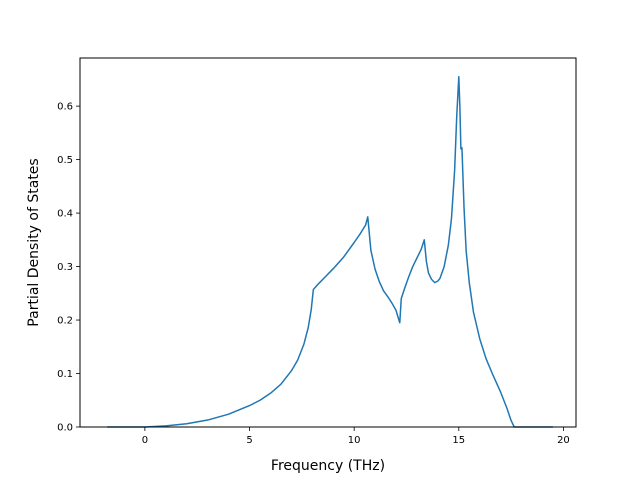  What do you see at coordinates (458, 440) in the screenshot?
I see `x-tick-label: 15` at bounding box center [458, 440].